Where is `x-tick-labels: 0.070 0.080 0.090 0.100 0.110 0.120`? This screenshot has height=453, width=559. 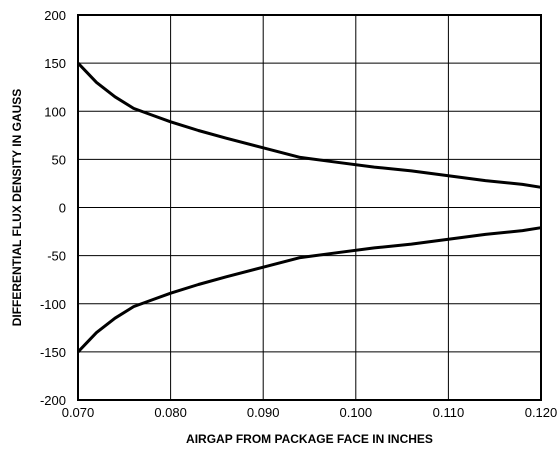
x-tick-labels: 0.070 0.080 0.090 0.100 0.110 0.120 is located at coordinates (310, 412).